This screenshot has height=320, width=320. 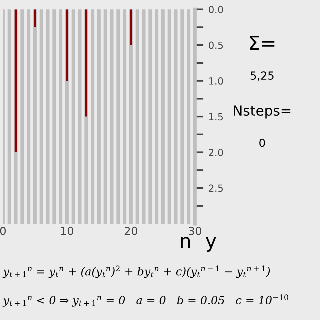 I want to click on y-tick-label: 2.0, so click(x=216, y=152).